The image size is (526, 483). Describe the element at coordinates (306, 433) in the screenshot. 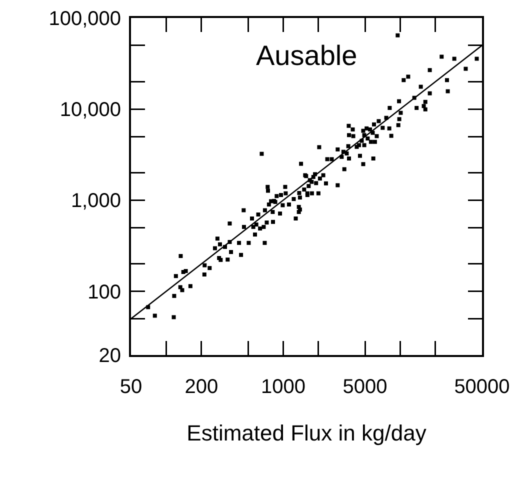

I see `x-axis-title: Estimated Flux in kg/day` at that location.